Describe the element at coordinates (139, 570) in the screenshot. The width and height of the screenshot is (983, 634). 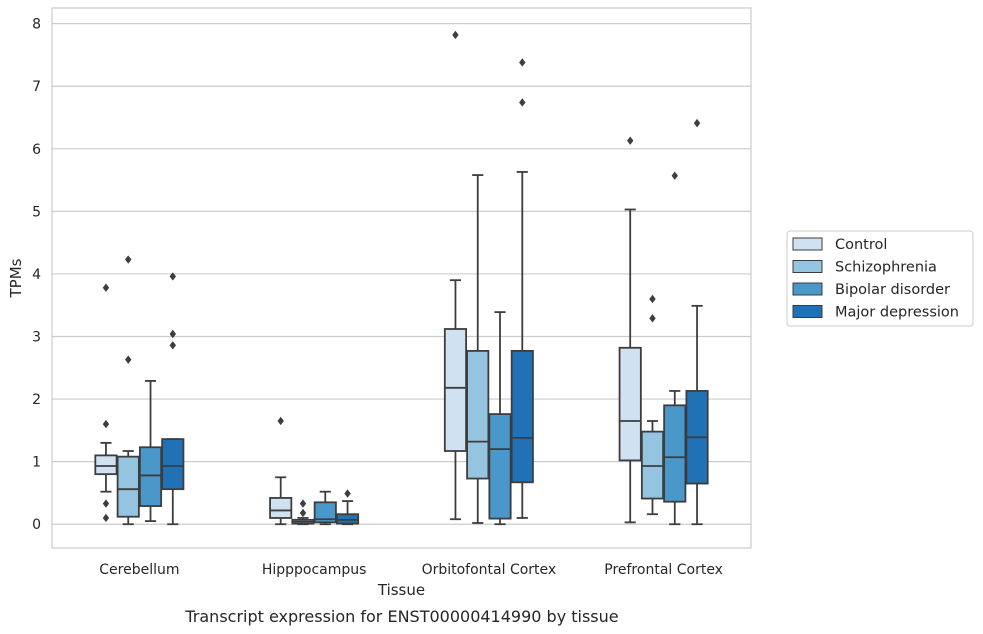
I see `x-tick-label: Cerebellum` at that location.